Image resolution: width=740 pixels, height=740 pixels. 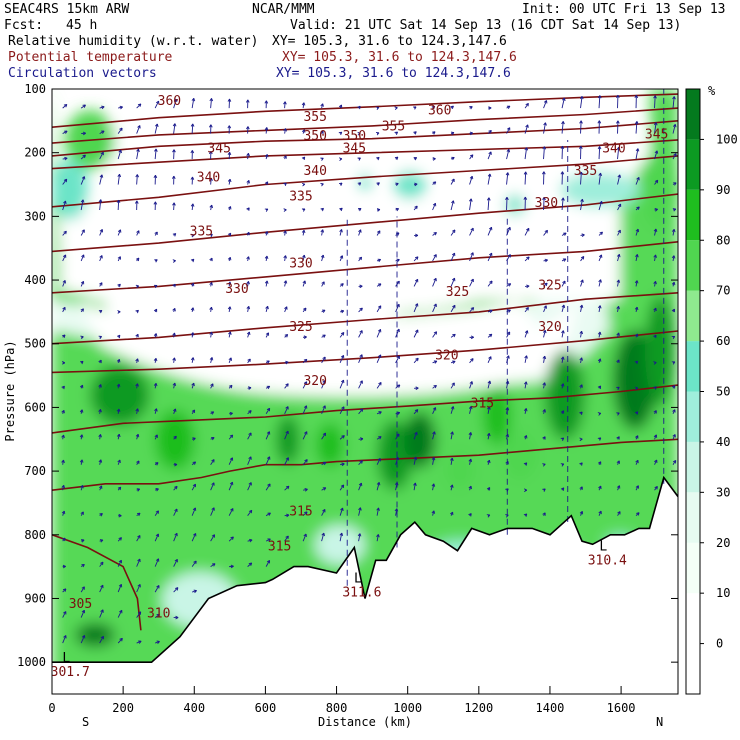 What do you see at coordinates (399, 57) in the screenshot?
I see `field-xy-theta: XY= 105.3, 31.6 to 124.3,147.6` at bounding box center [399, 57].